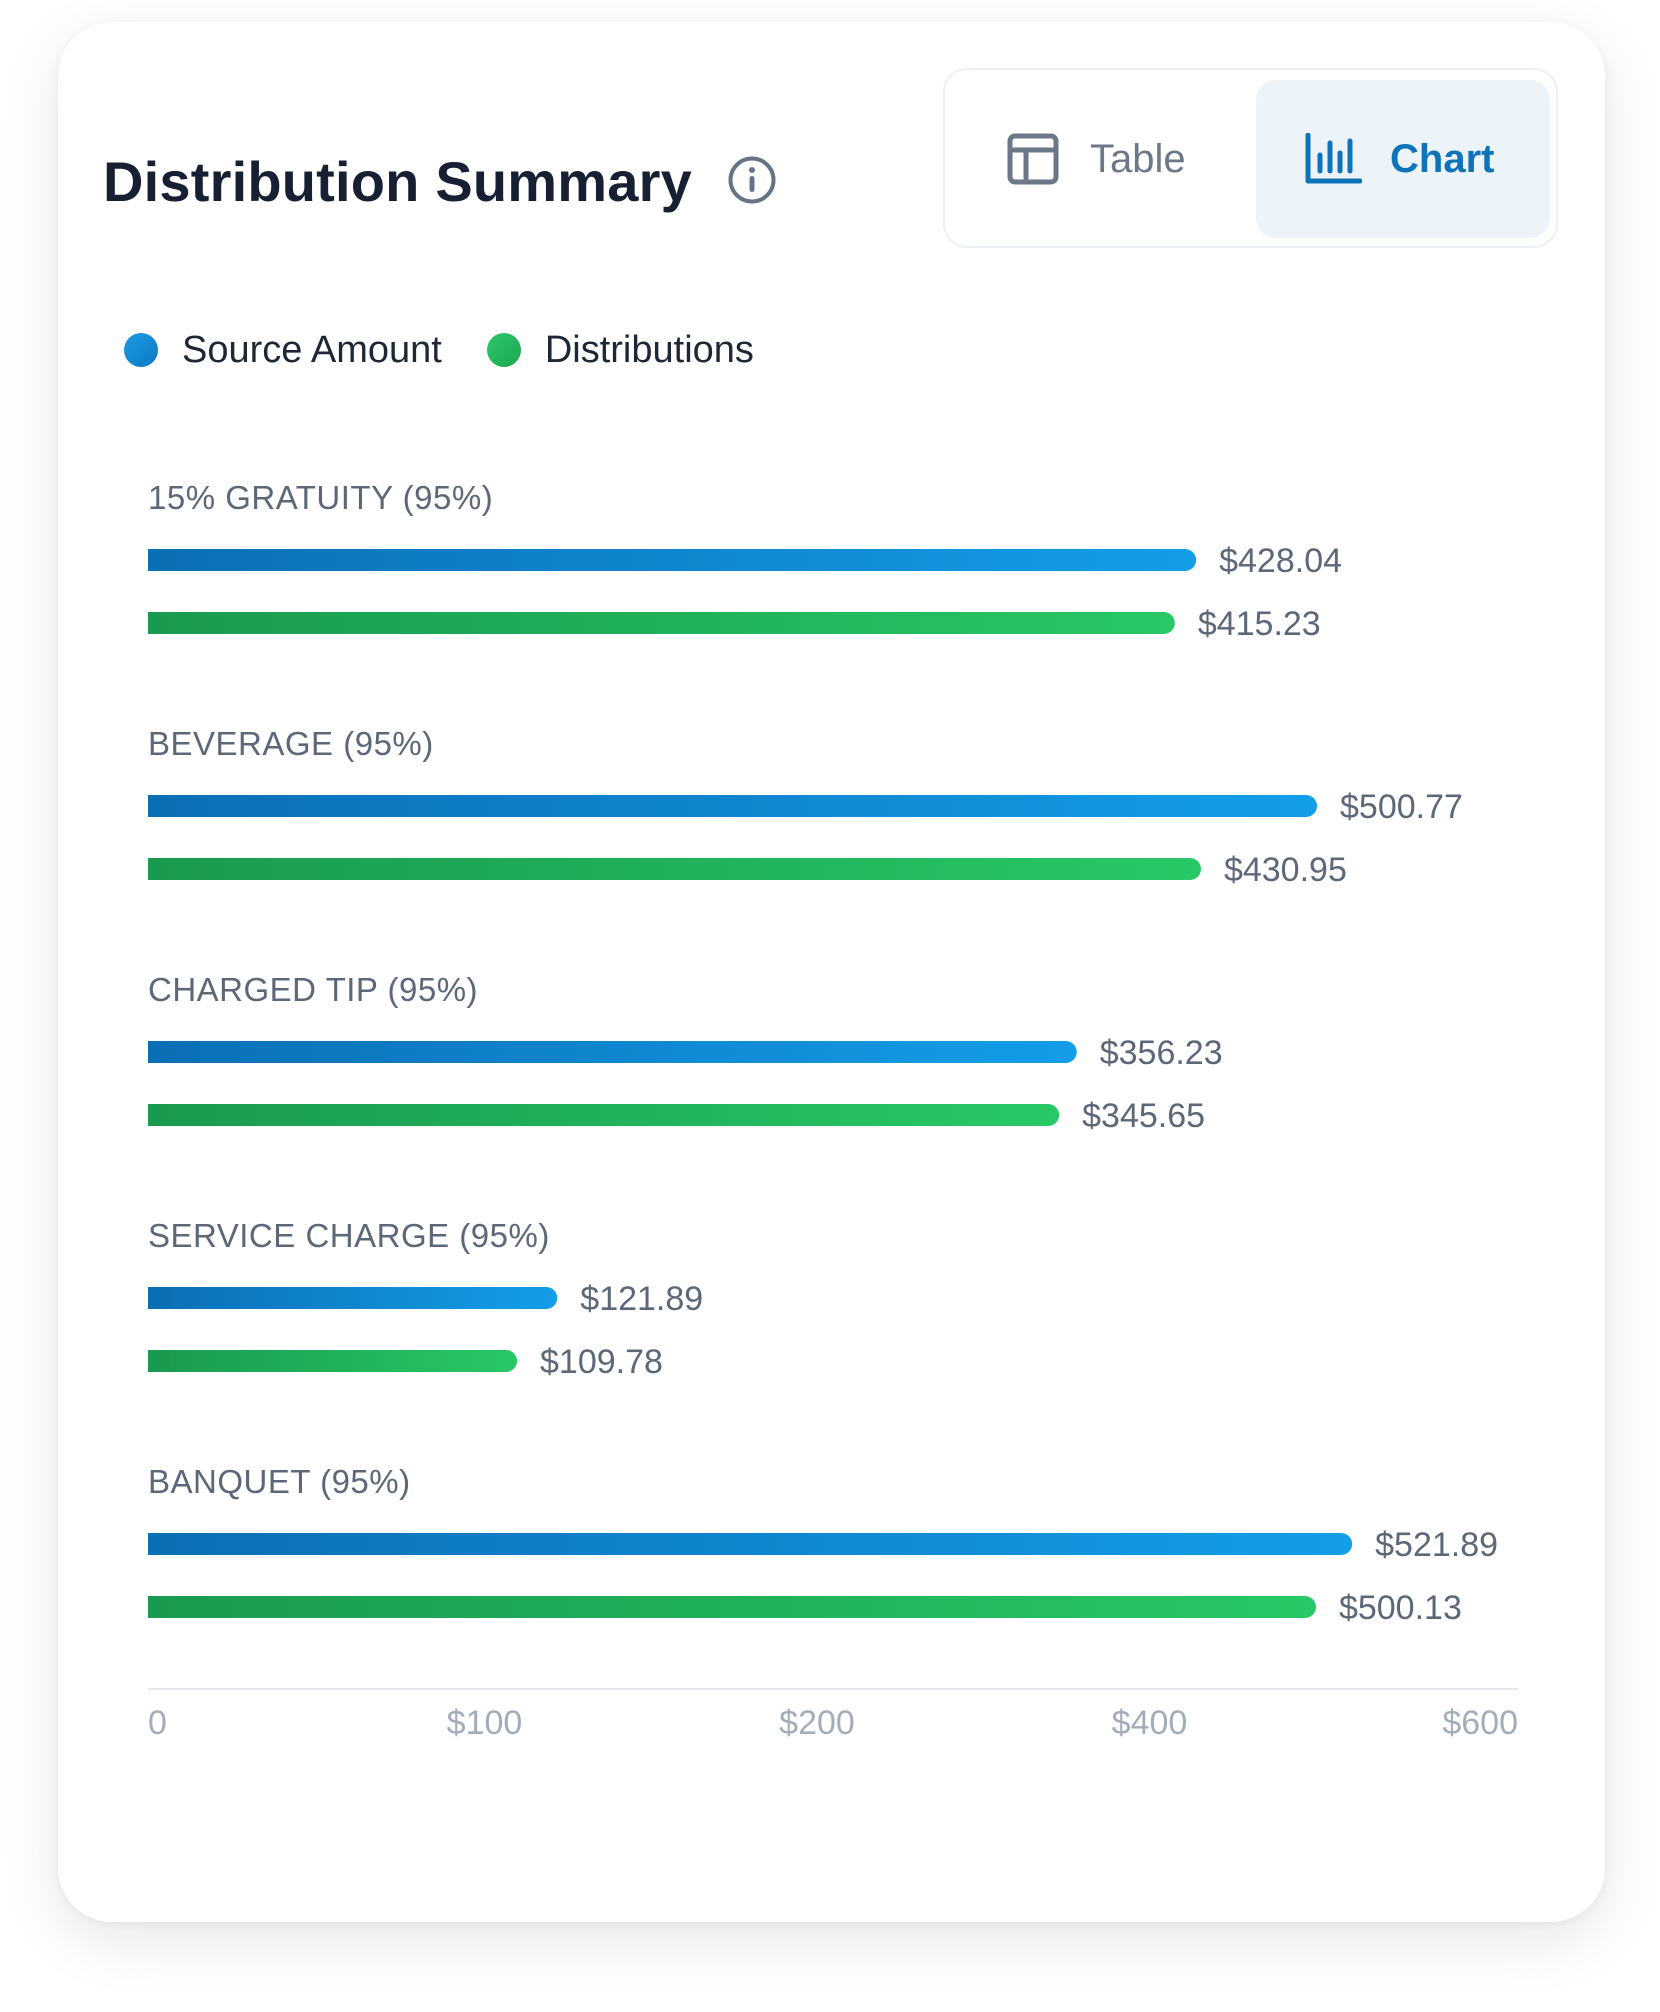  Describe the element at coordinates (1250, 158) in the screenshot. I see `view-toggle: Table Chart` at that location.